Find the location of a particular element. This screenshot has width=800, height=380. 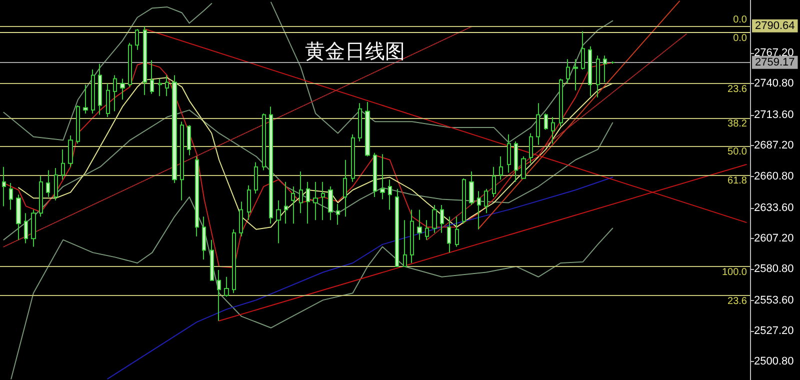

y-tick-label: 2500.80 is located at coordinates (774, 362).